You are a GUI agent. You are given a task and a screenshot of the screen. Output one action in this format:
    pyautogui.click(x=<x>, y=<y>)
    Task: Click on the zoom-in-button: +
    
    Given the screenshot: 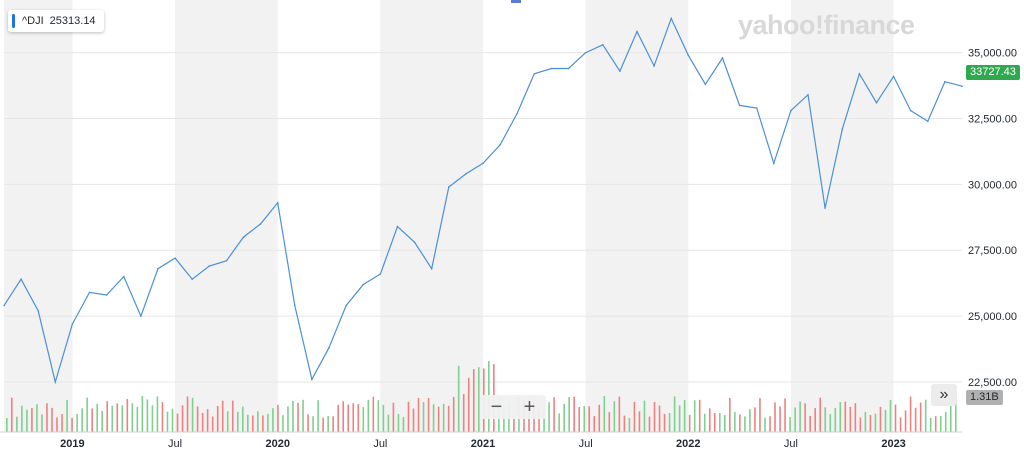 What is the action you would take?
    pyautogui.click(x=529, y=407)
    